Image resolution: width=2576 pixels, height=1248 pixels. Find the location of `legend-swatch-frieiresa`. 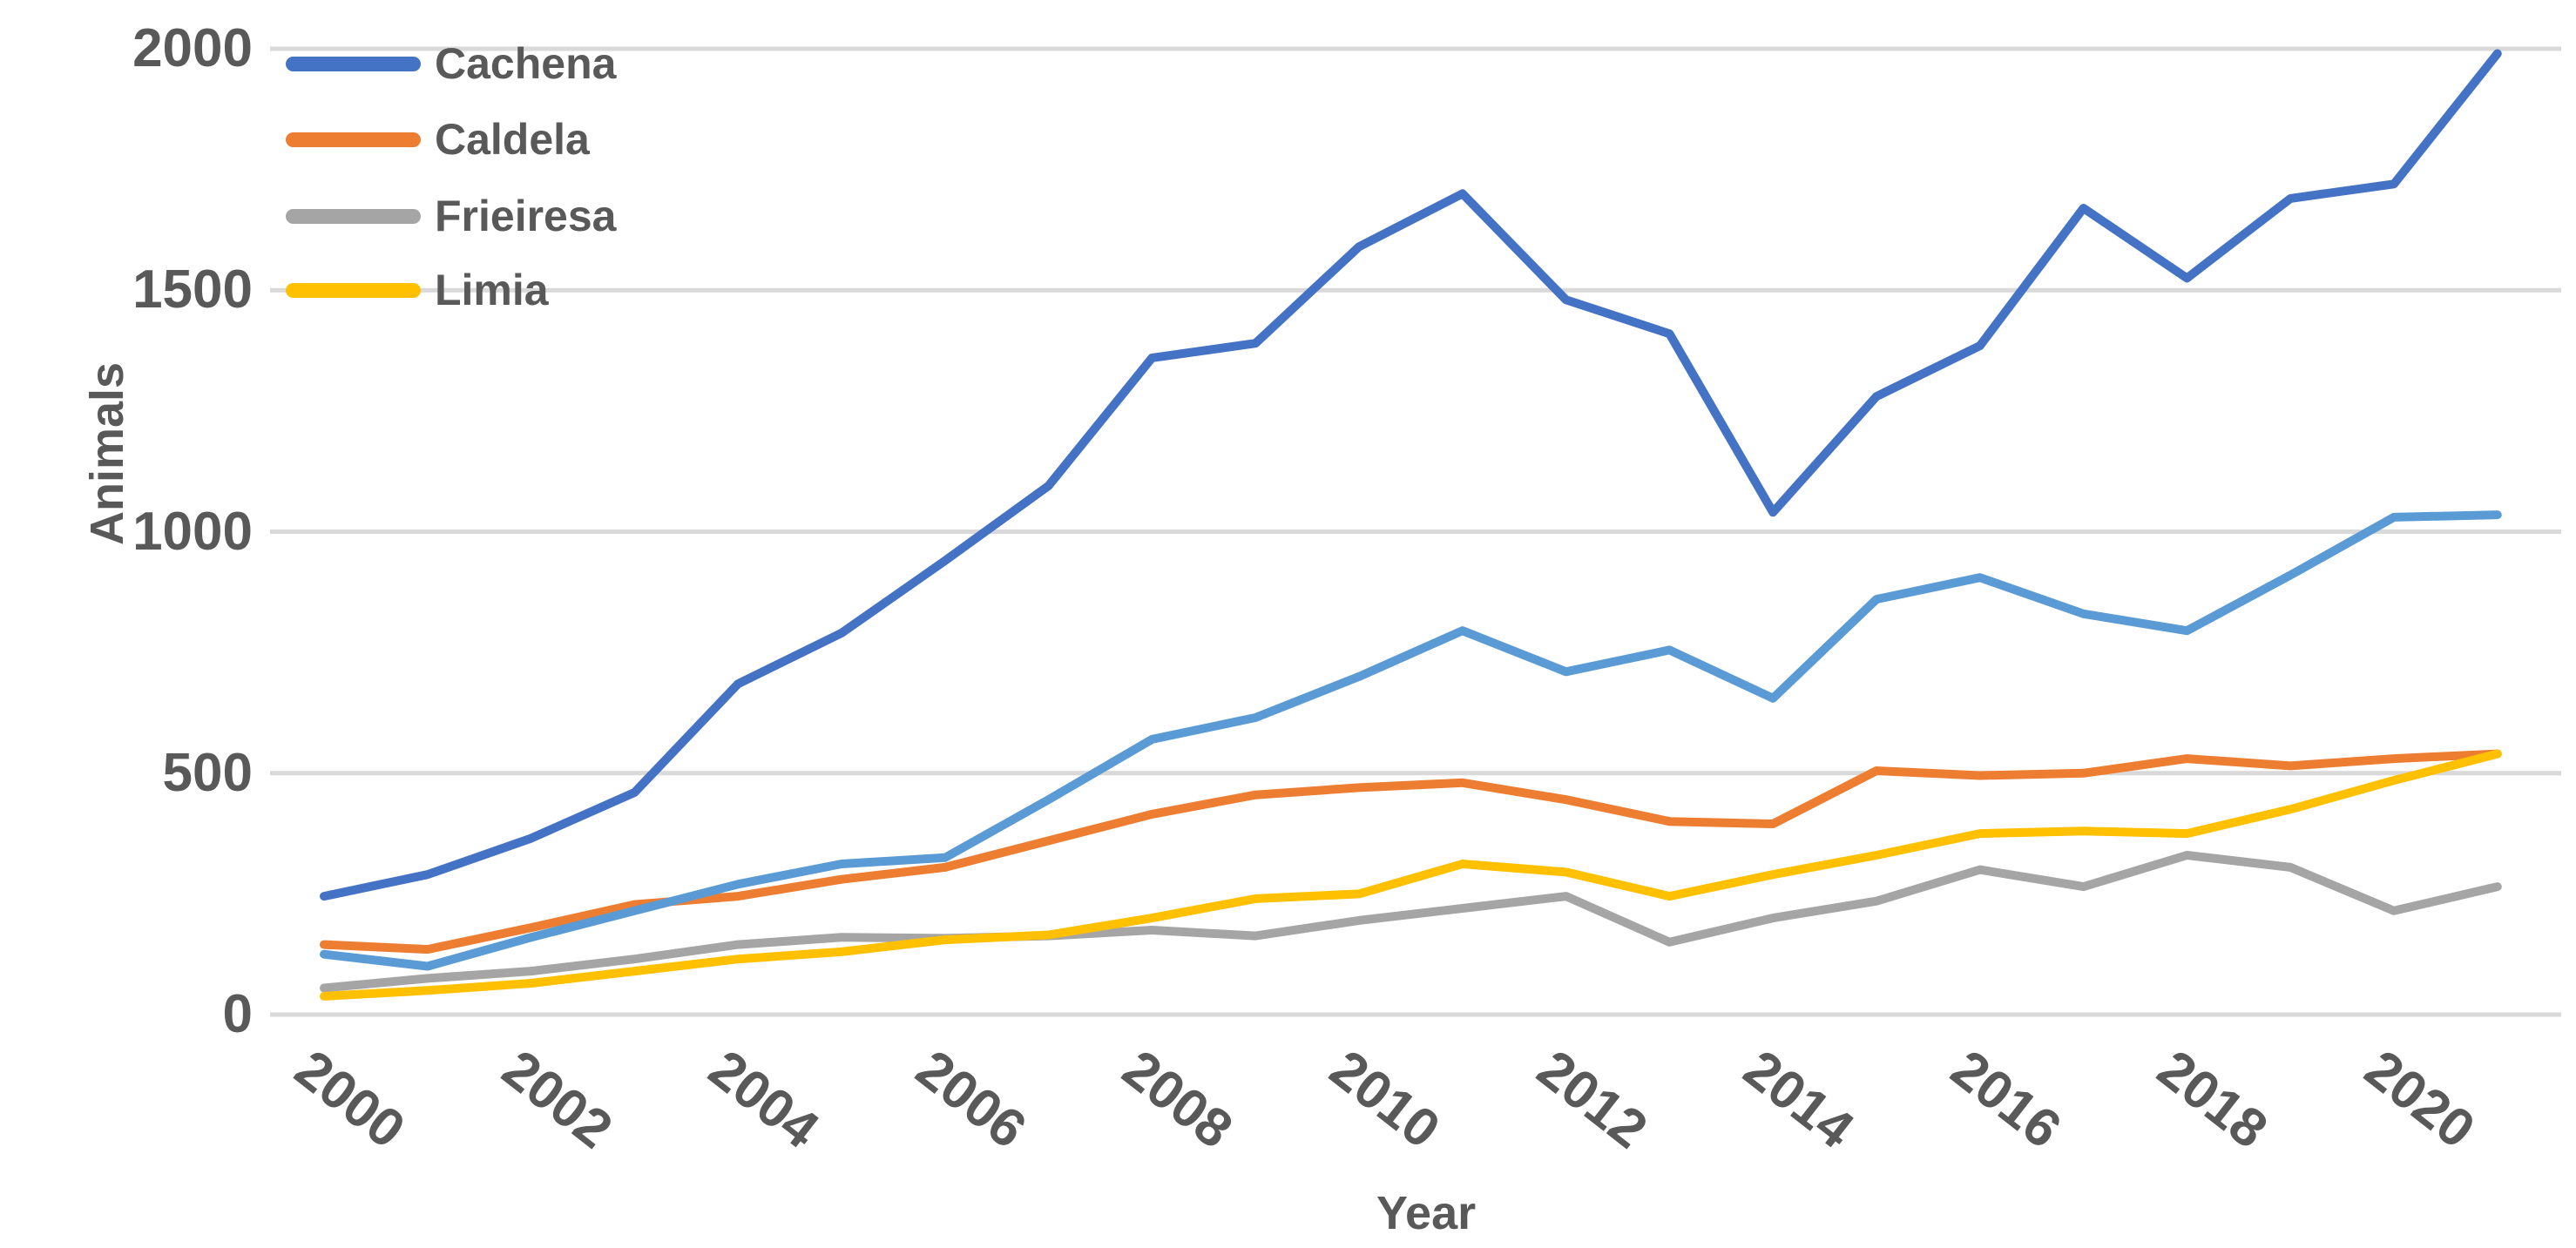

legend-swatch-frieiresa is located at coordinates (353, 216).